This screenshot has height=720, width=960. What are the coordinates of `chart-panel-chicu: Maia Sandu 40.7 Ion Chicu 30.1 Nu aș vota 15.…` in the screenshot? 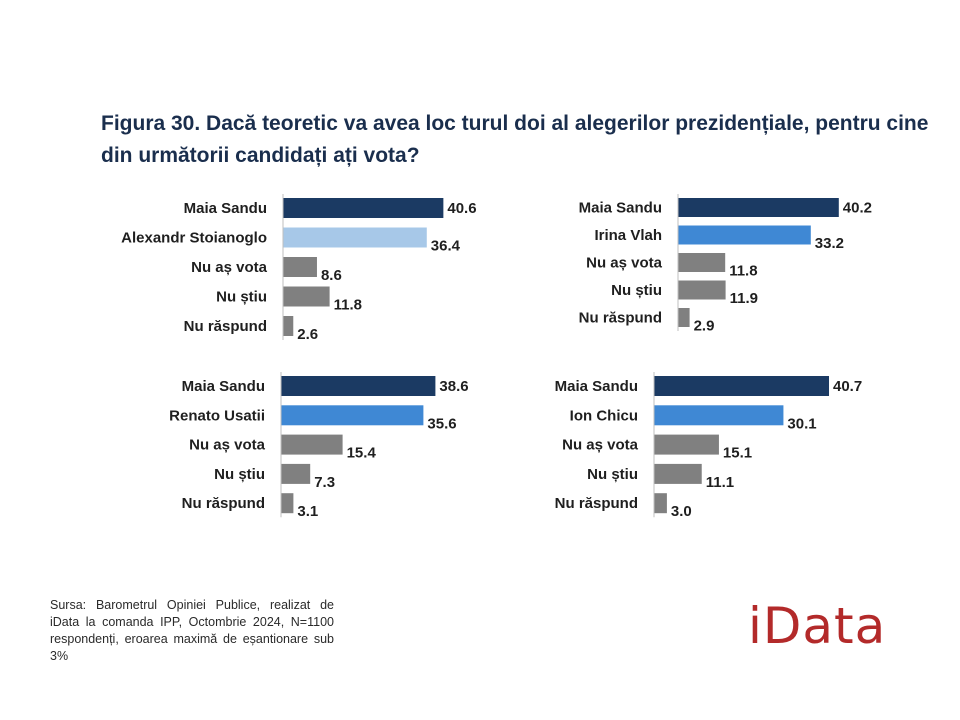 It's located at (720, 448).